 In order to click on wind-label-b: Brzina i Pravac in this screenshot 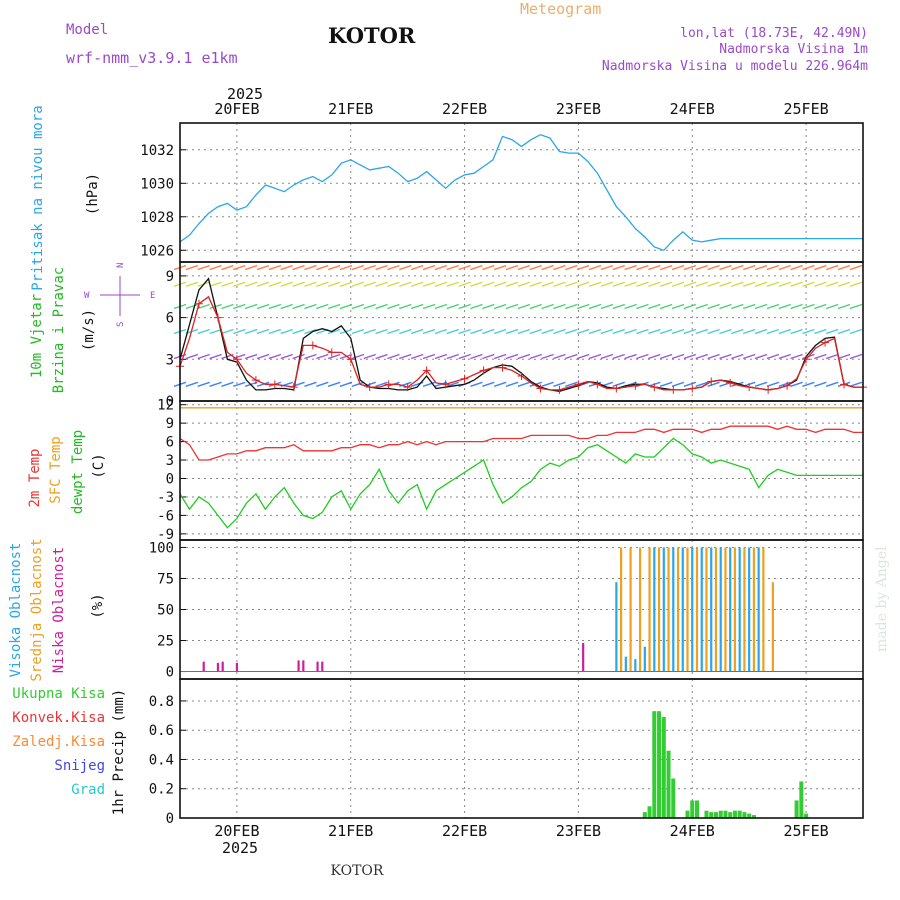, I will do `click(59, 330)`.